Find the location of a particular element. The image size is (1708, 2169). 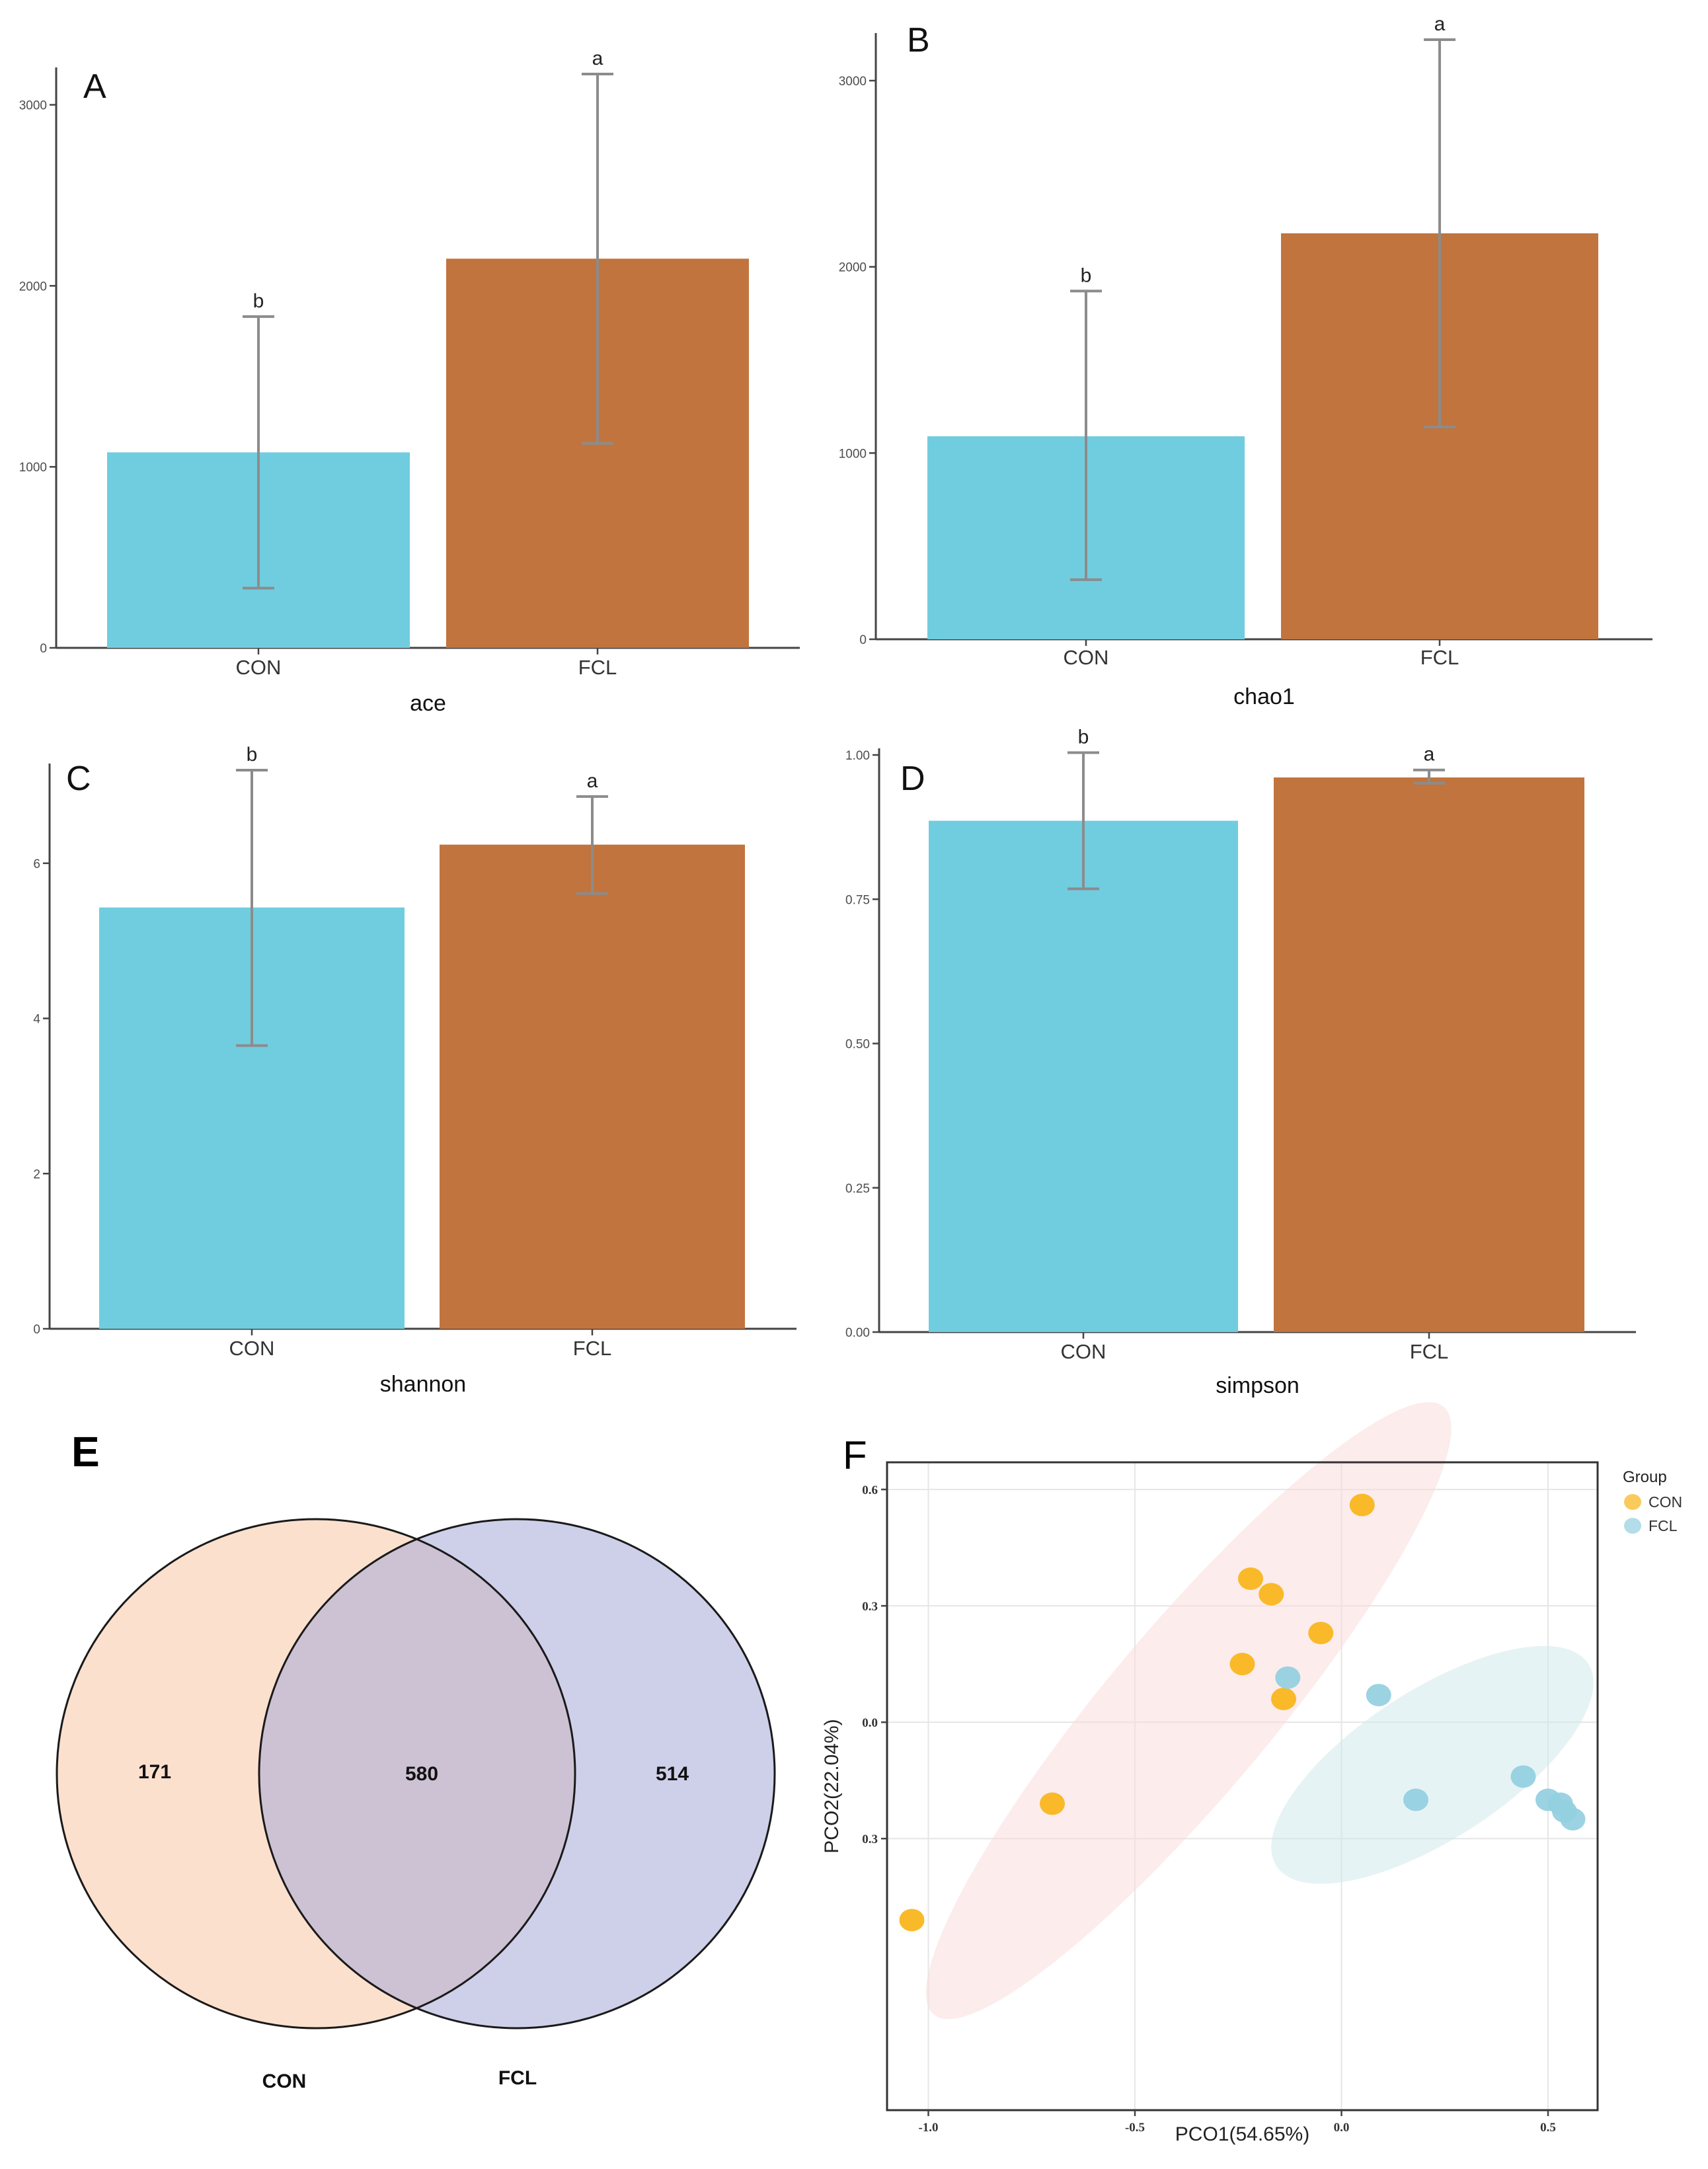

panel-letter: F is located at coordinates (855, 1455).